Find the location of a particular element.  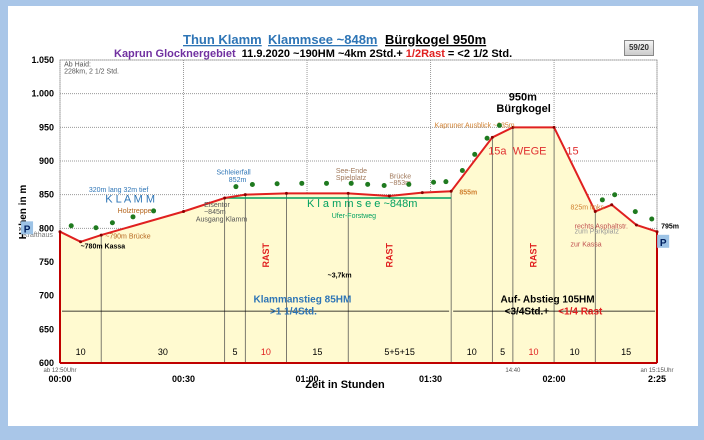

annotation: Ausgang Klamm is located at coordinates (222, 220).